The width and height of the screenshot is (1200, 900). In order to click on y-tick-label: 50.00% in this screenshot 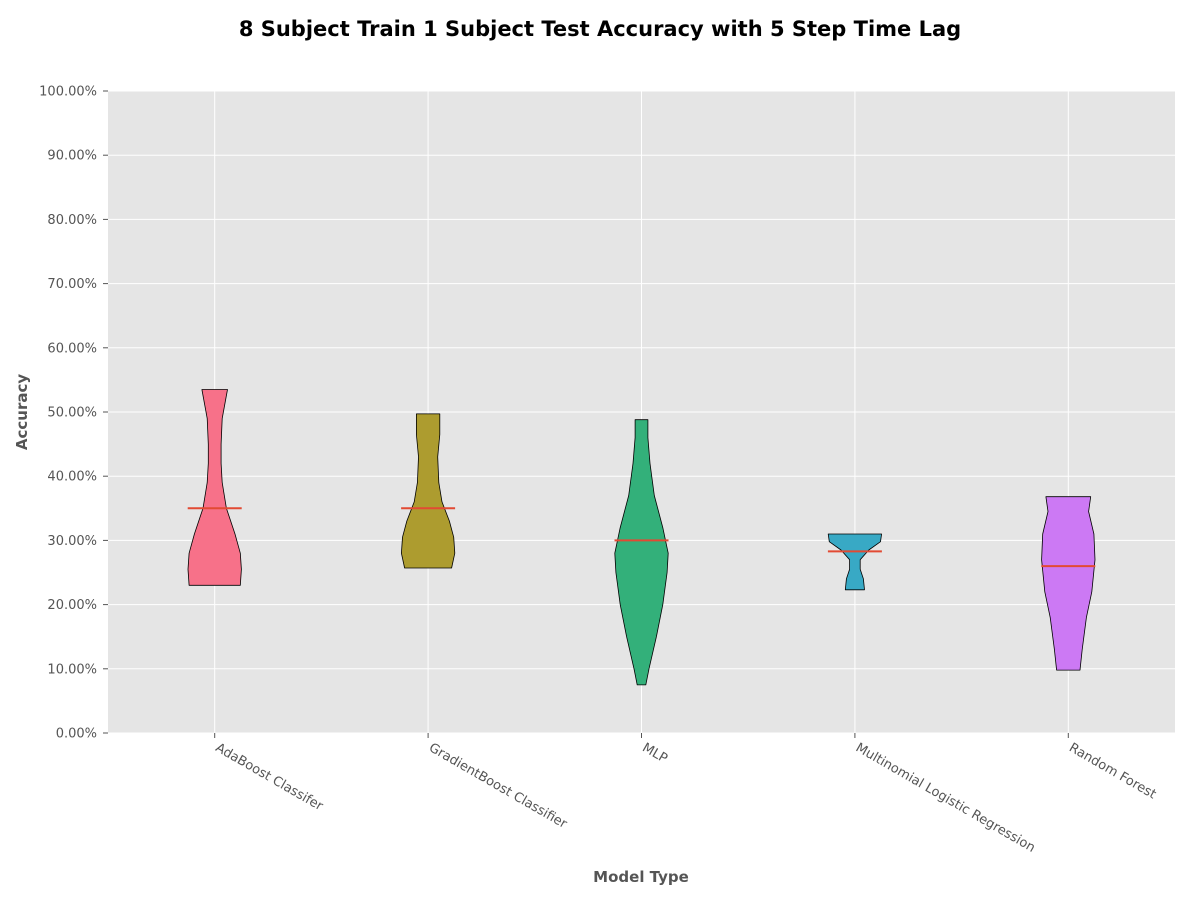, I will do `click(72, 413)`.